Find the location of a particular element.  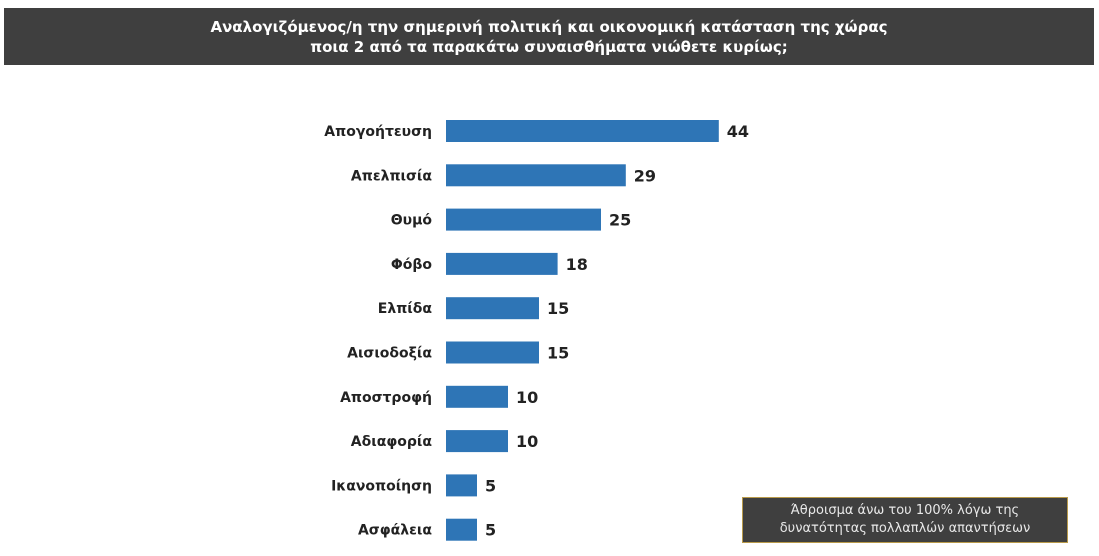

category-label: Απελπισία is located at coordinates (391, 176).